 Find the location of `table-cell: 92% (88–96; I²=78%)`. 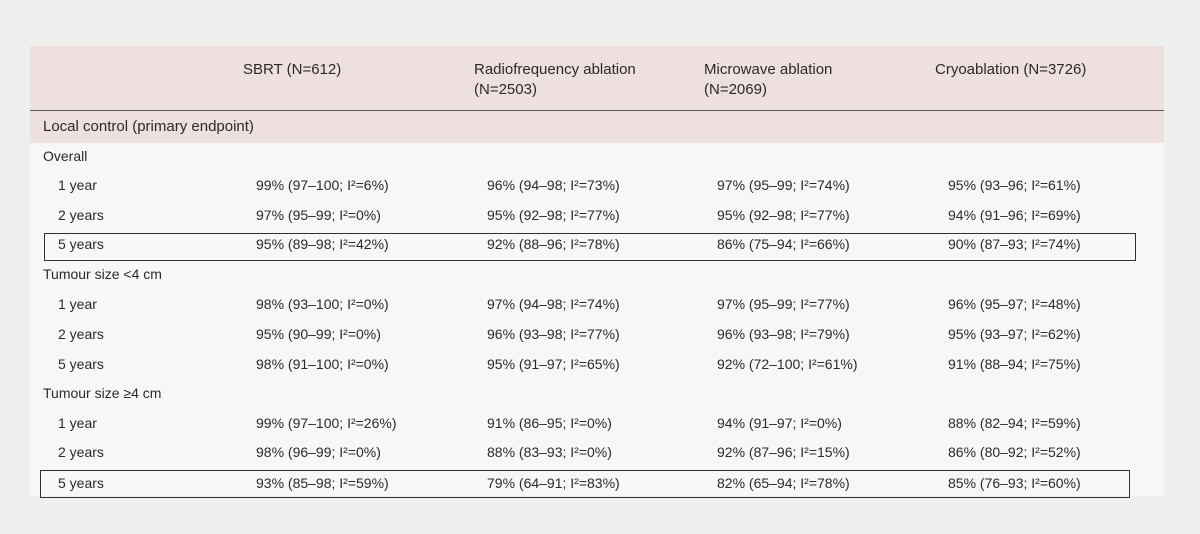

table-cell: 92% (88–96; I²=78%) is located at coordinates (553, 244).